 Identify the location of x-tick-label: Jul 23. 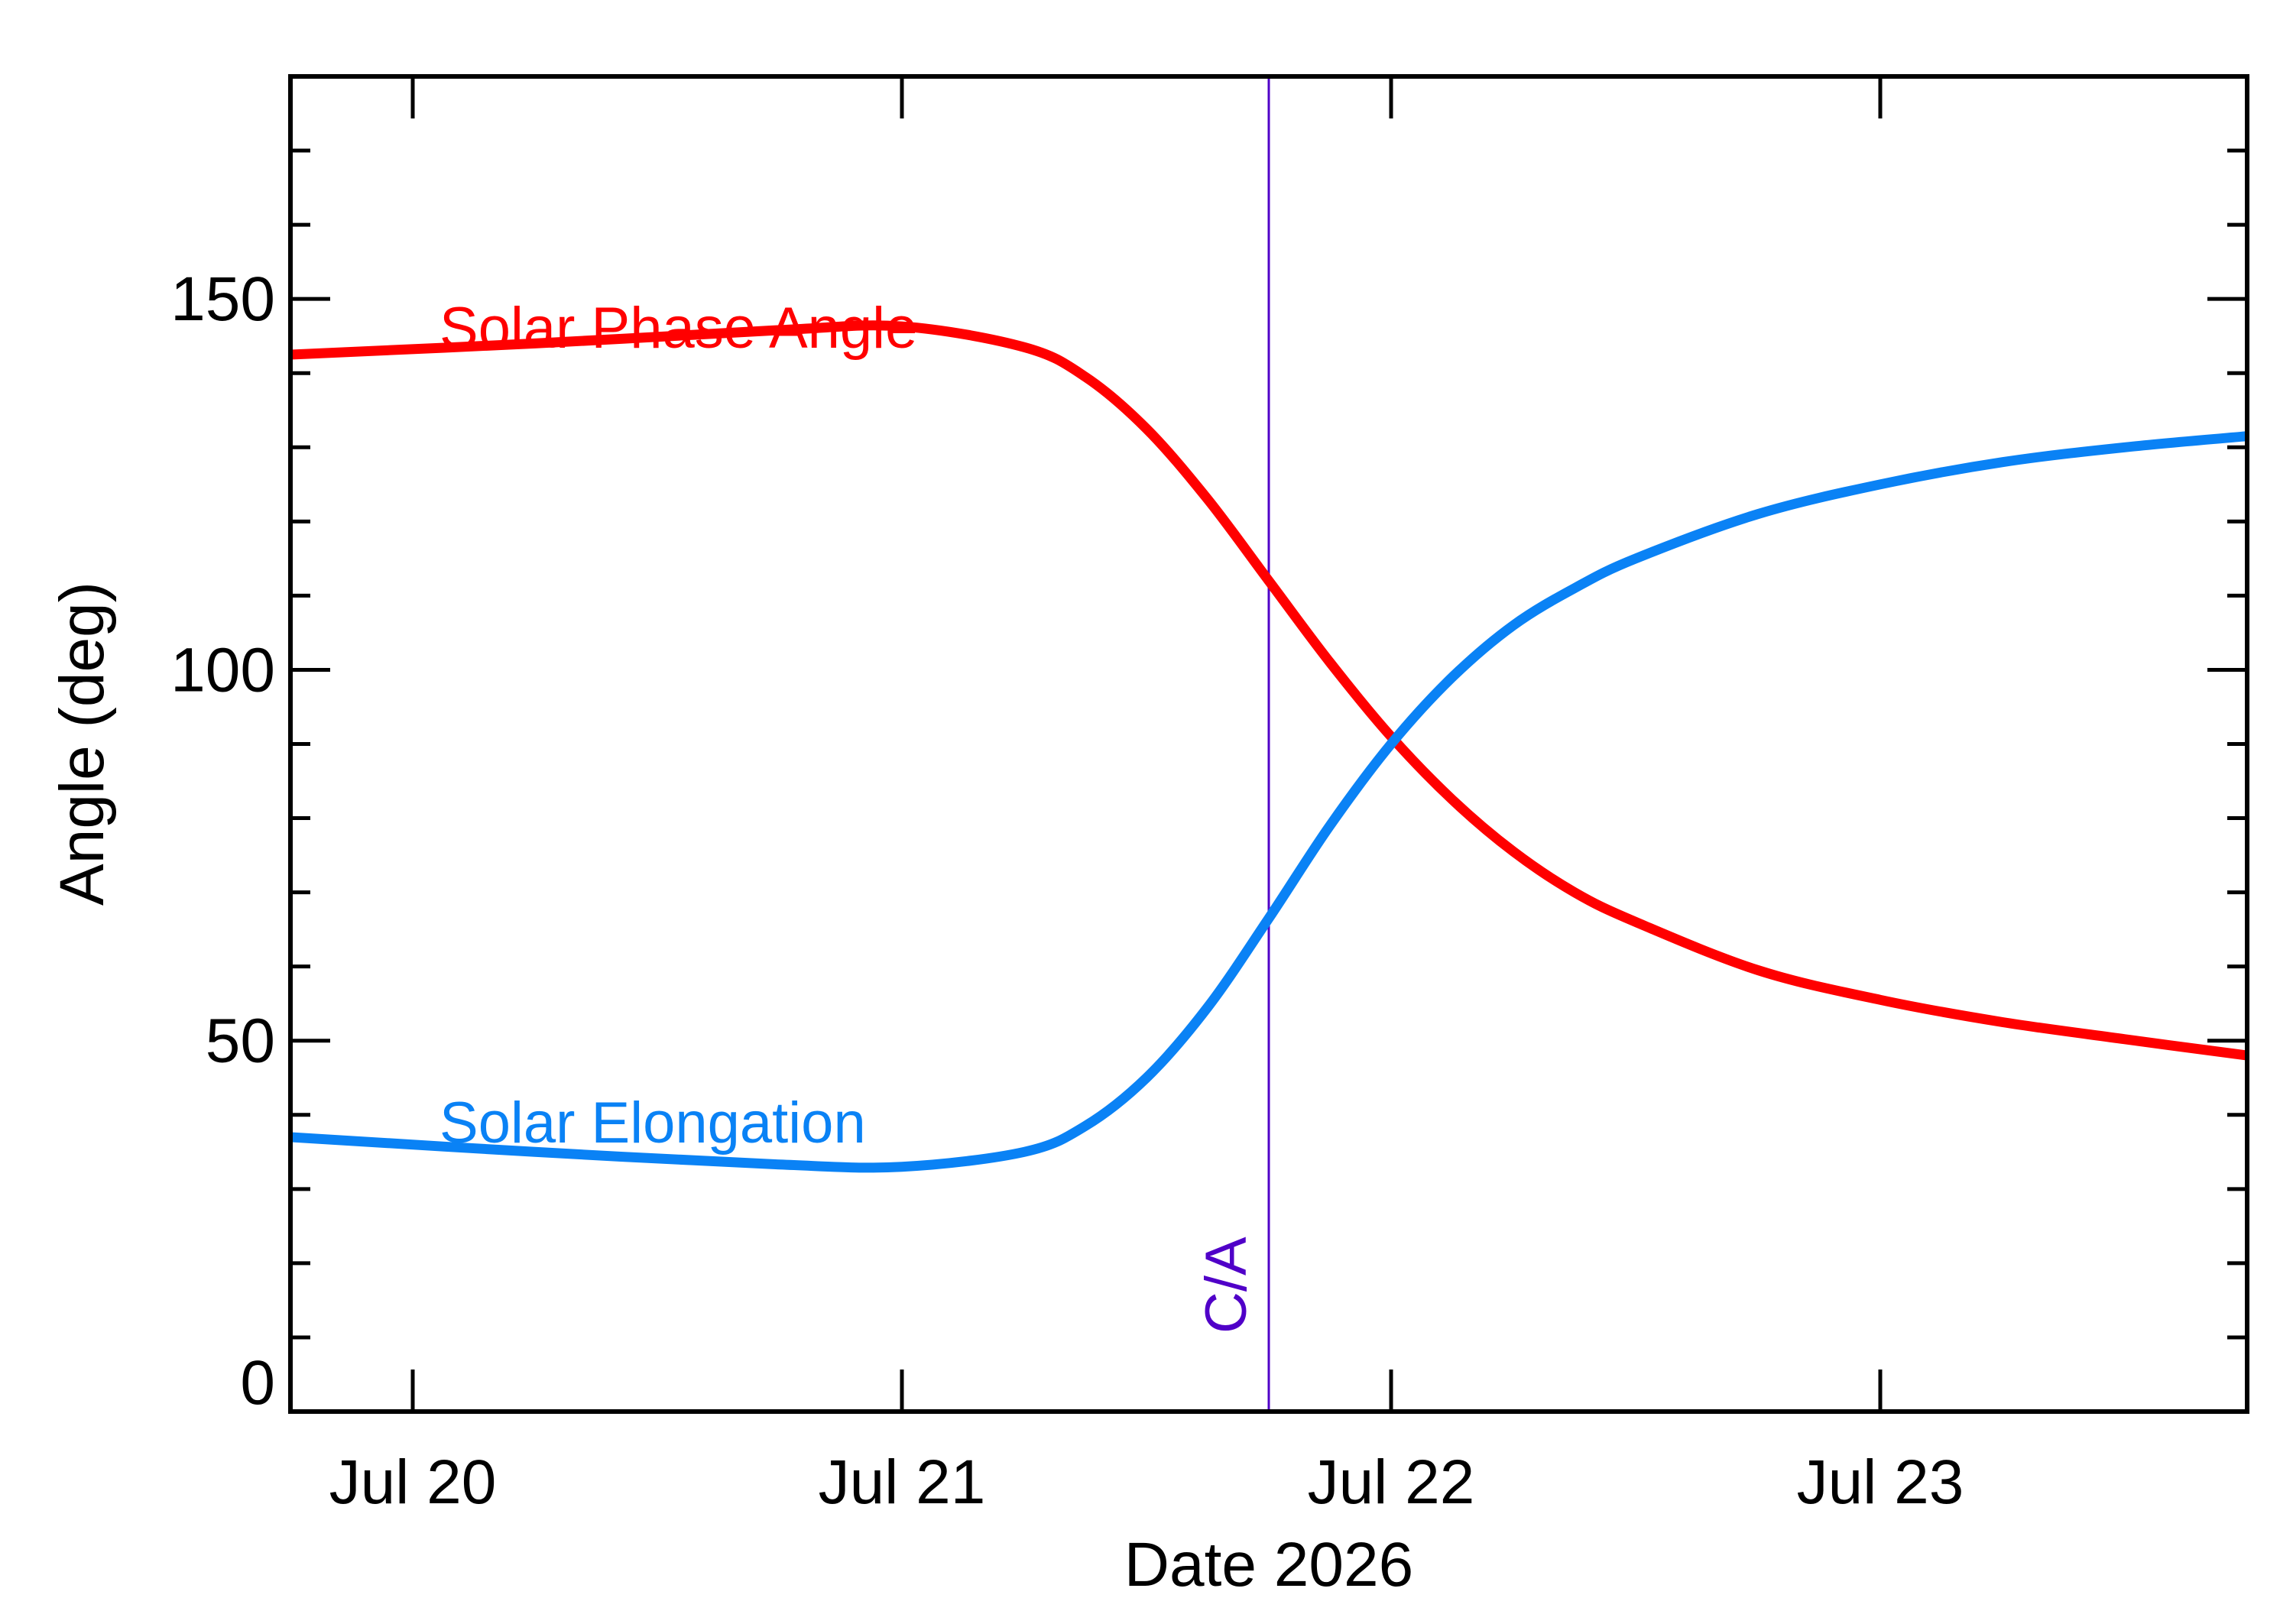
(1880, 1482).